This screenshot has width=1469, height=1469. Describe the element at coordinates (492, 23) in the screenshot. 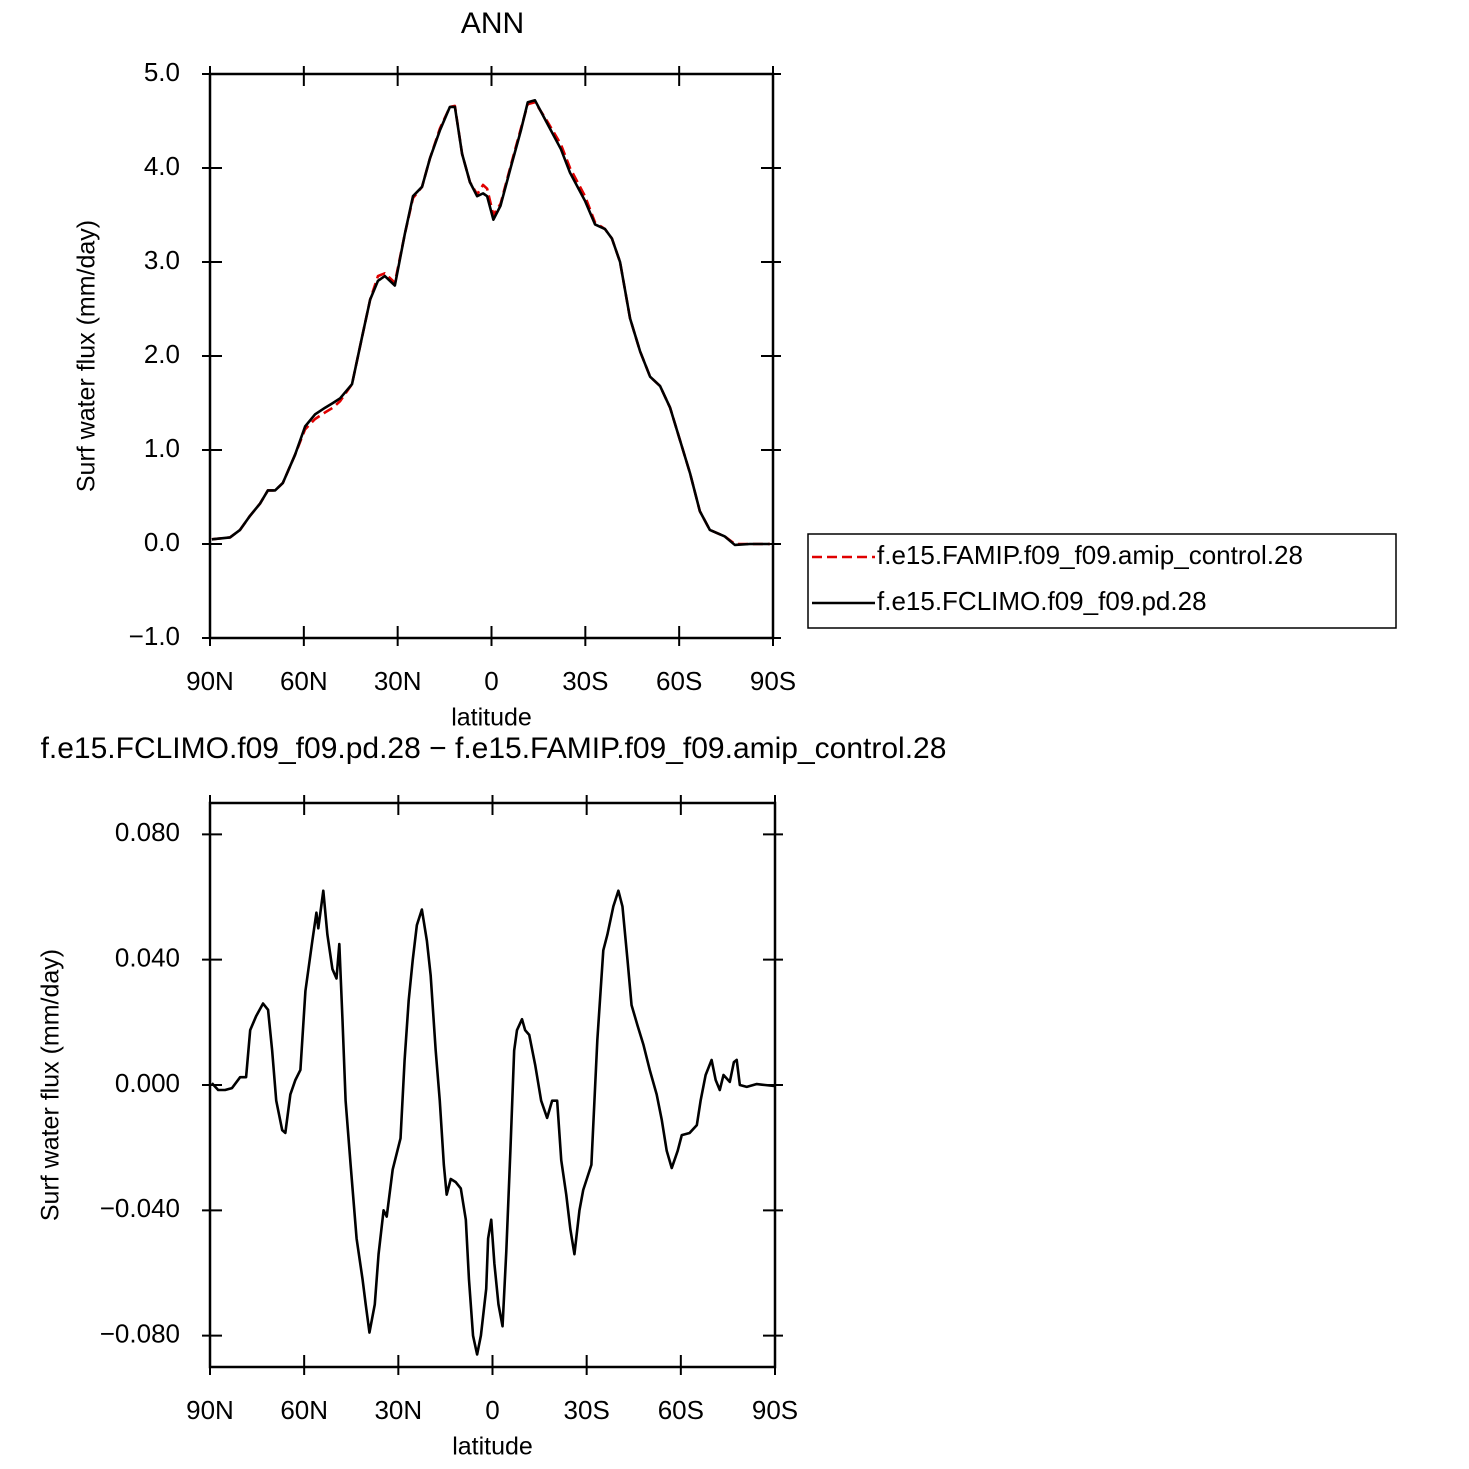

I see `chart-title: ANN` at that location.